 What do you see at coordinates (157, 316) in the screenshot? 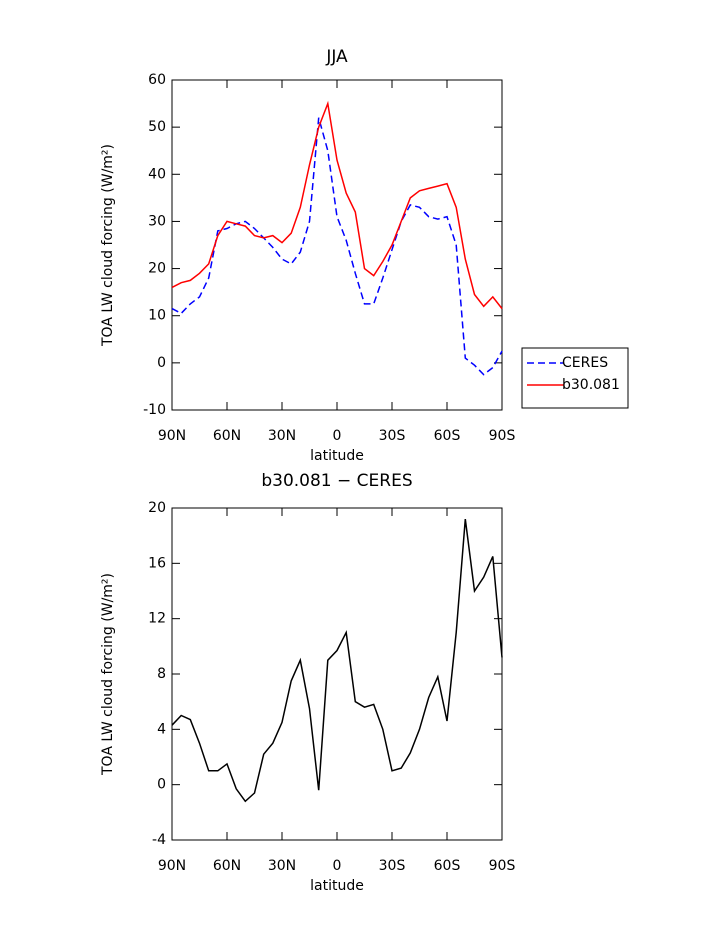
I see `y-tick-label: 10` at bounding box center [157, 316].